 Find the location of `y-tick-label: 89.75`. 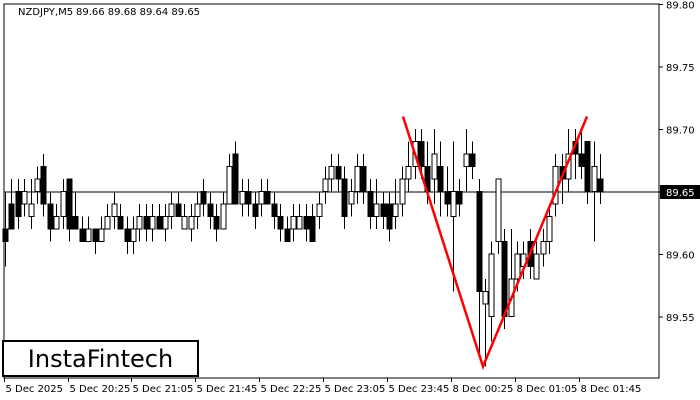

y-tick-label: 89.75 is located at coordinates (680, 68).